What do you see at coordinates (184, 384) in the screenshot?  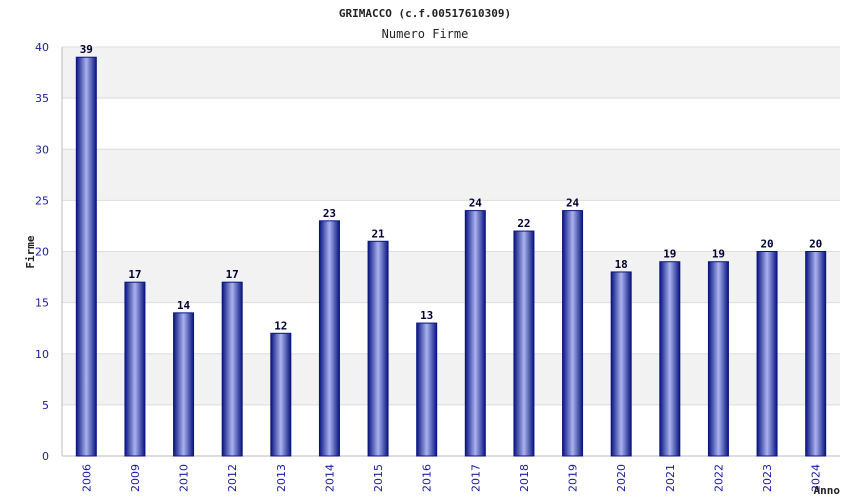 I see `bar-2010` at bounding box center [184, 384].